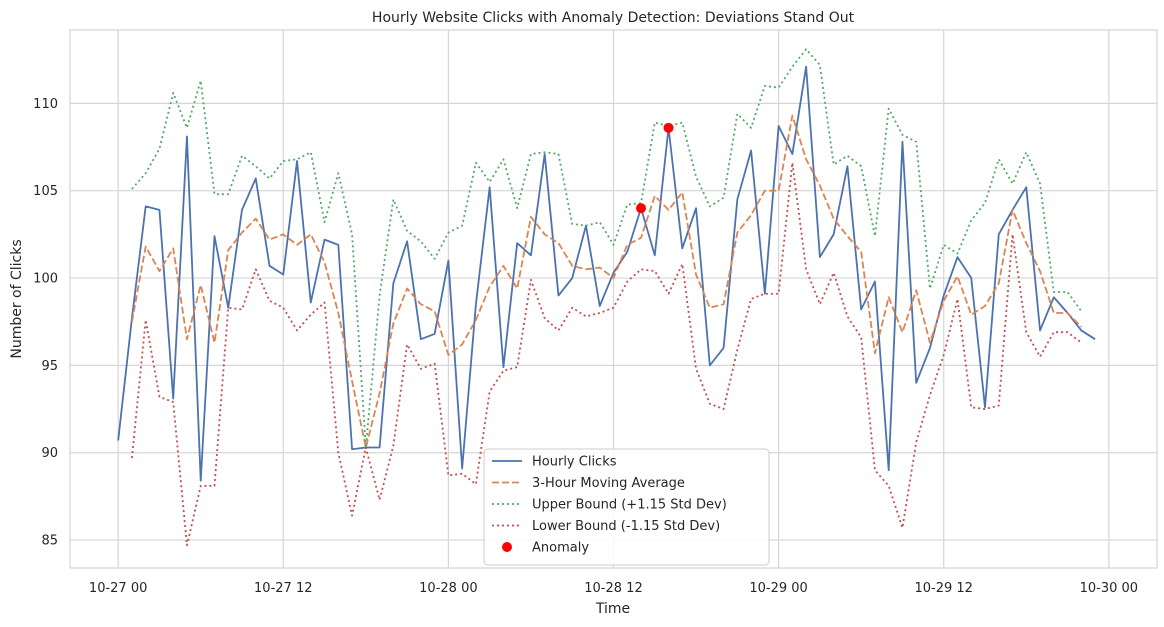 The height and width of the screenshot is (627, 1164). I want to click on legend-entry: Upper Bound (+1.15 Std Dev), so click(629, 505).